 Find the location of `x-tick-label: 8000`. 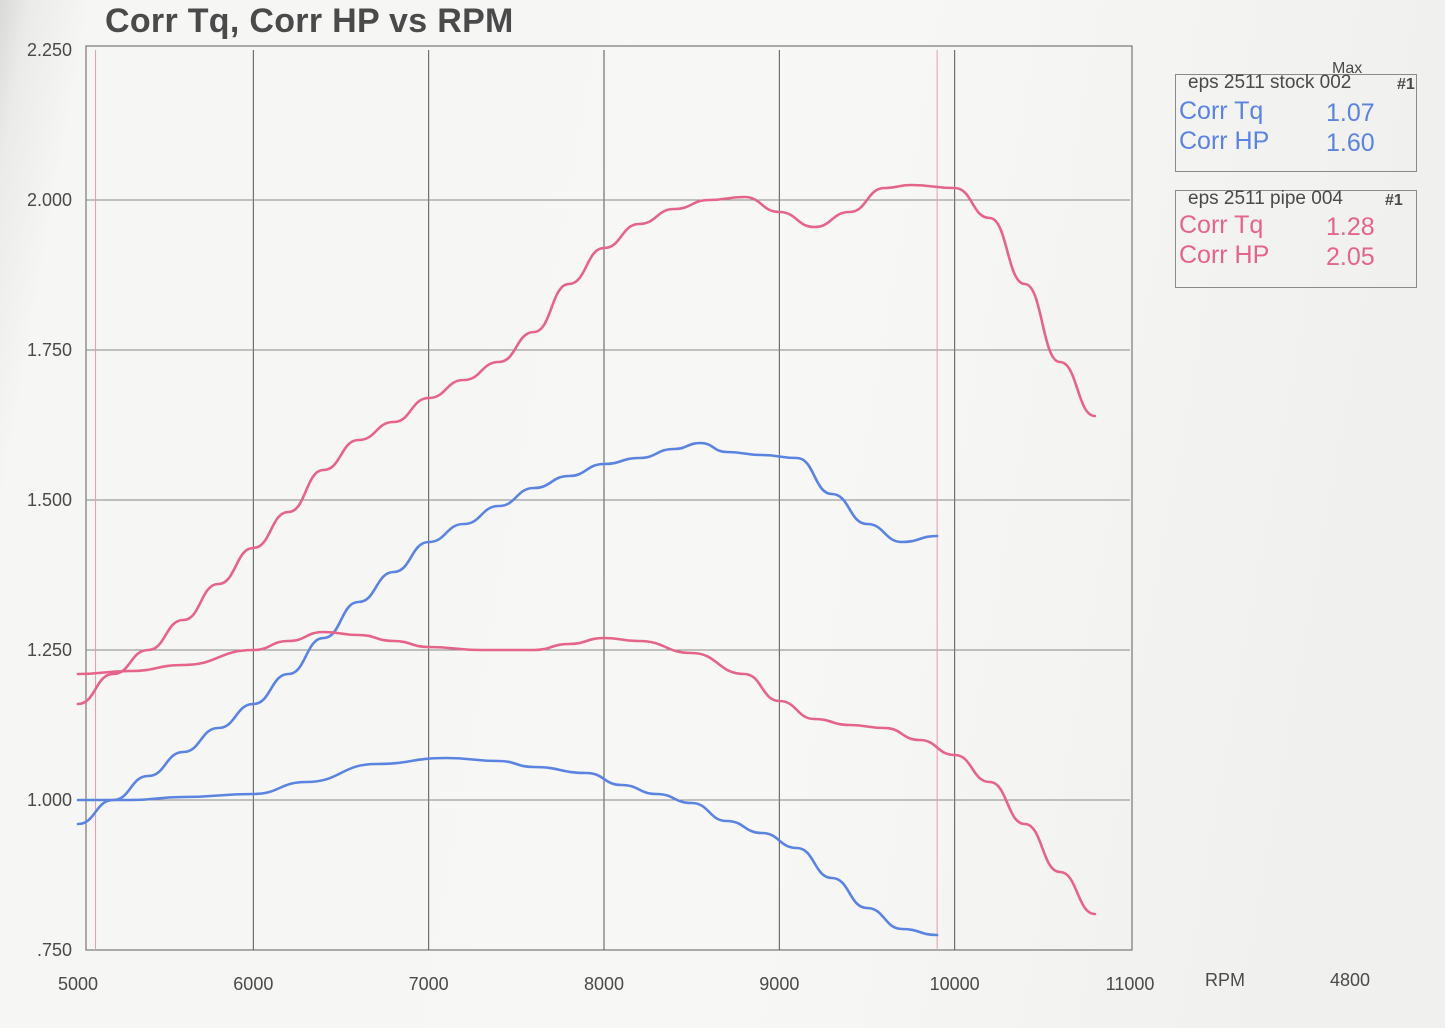

x-tick-label: 8000 is located at coordinates (604, 984).